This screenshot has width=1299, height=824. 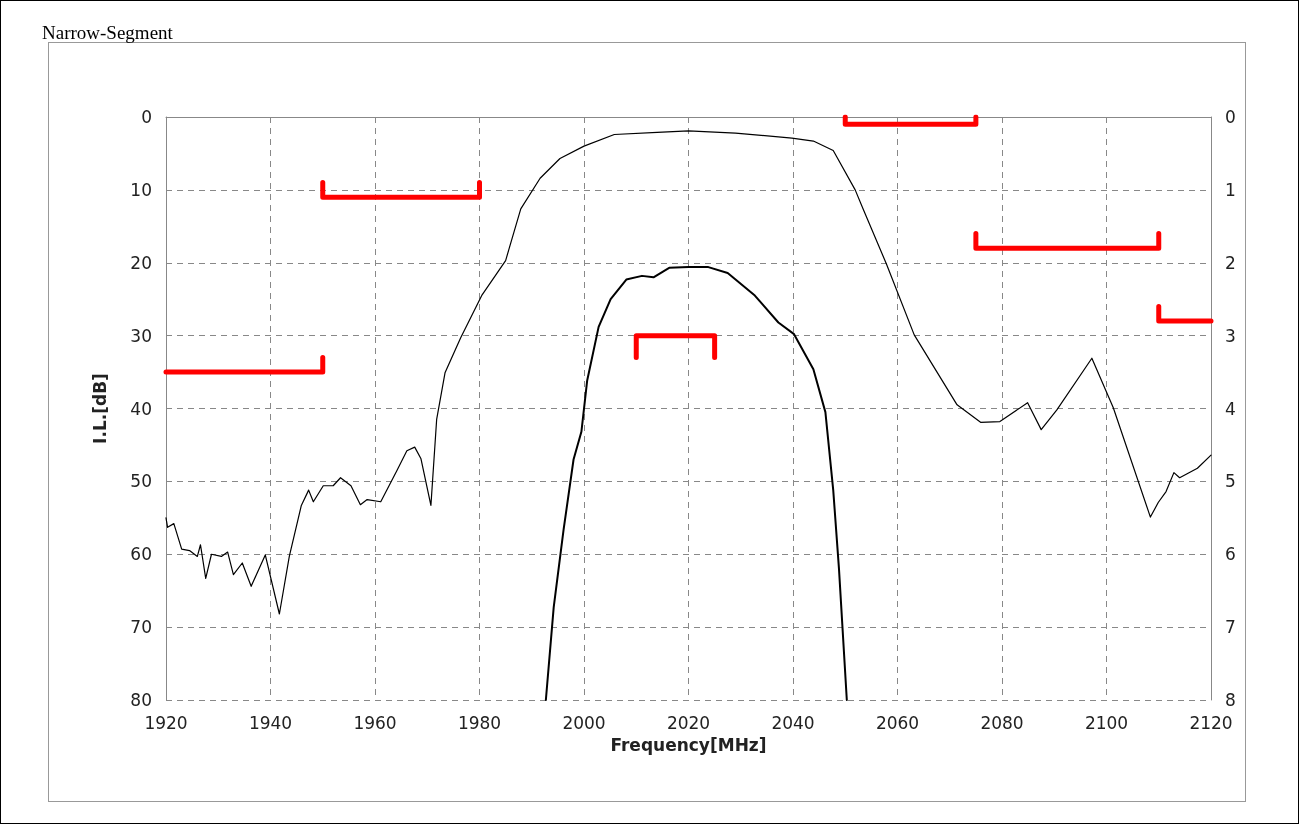 What do you see at coordinates (107, 33) in the screenshot?
I see `chart-title: Narrow-Segment` at bounding box center [107, 33].